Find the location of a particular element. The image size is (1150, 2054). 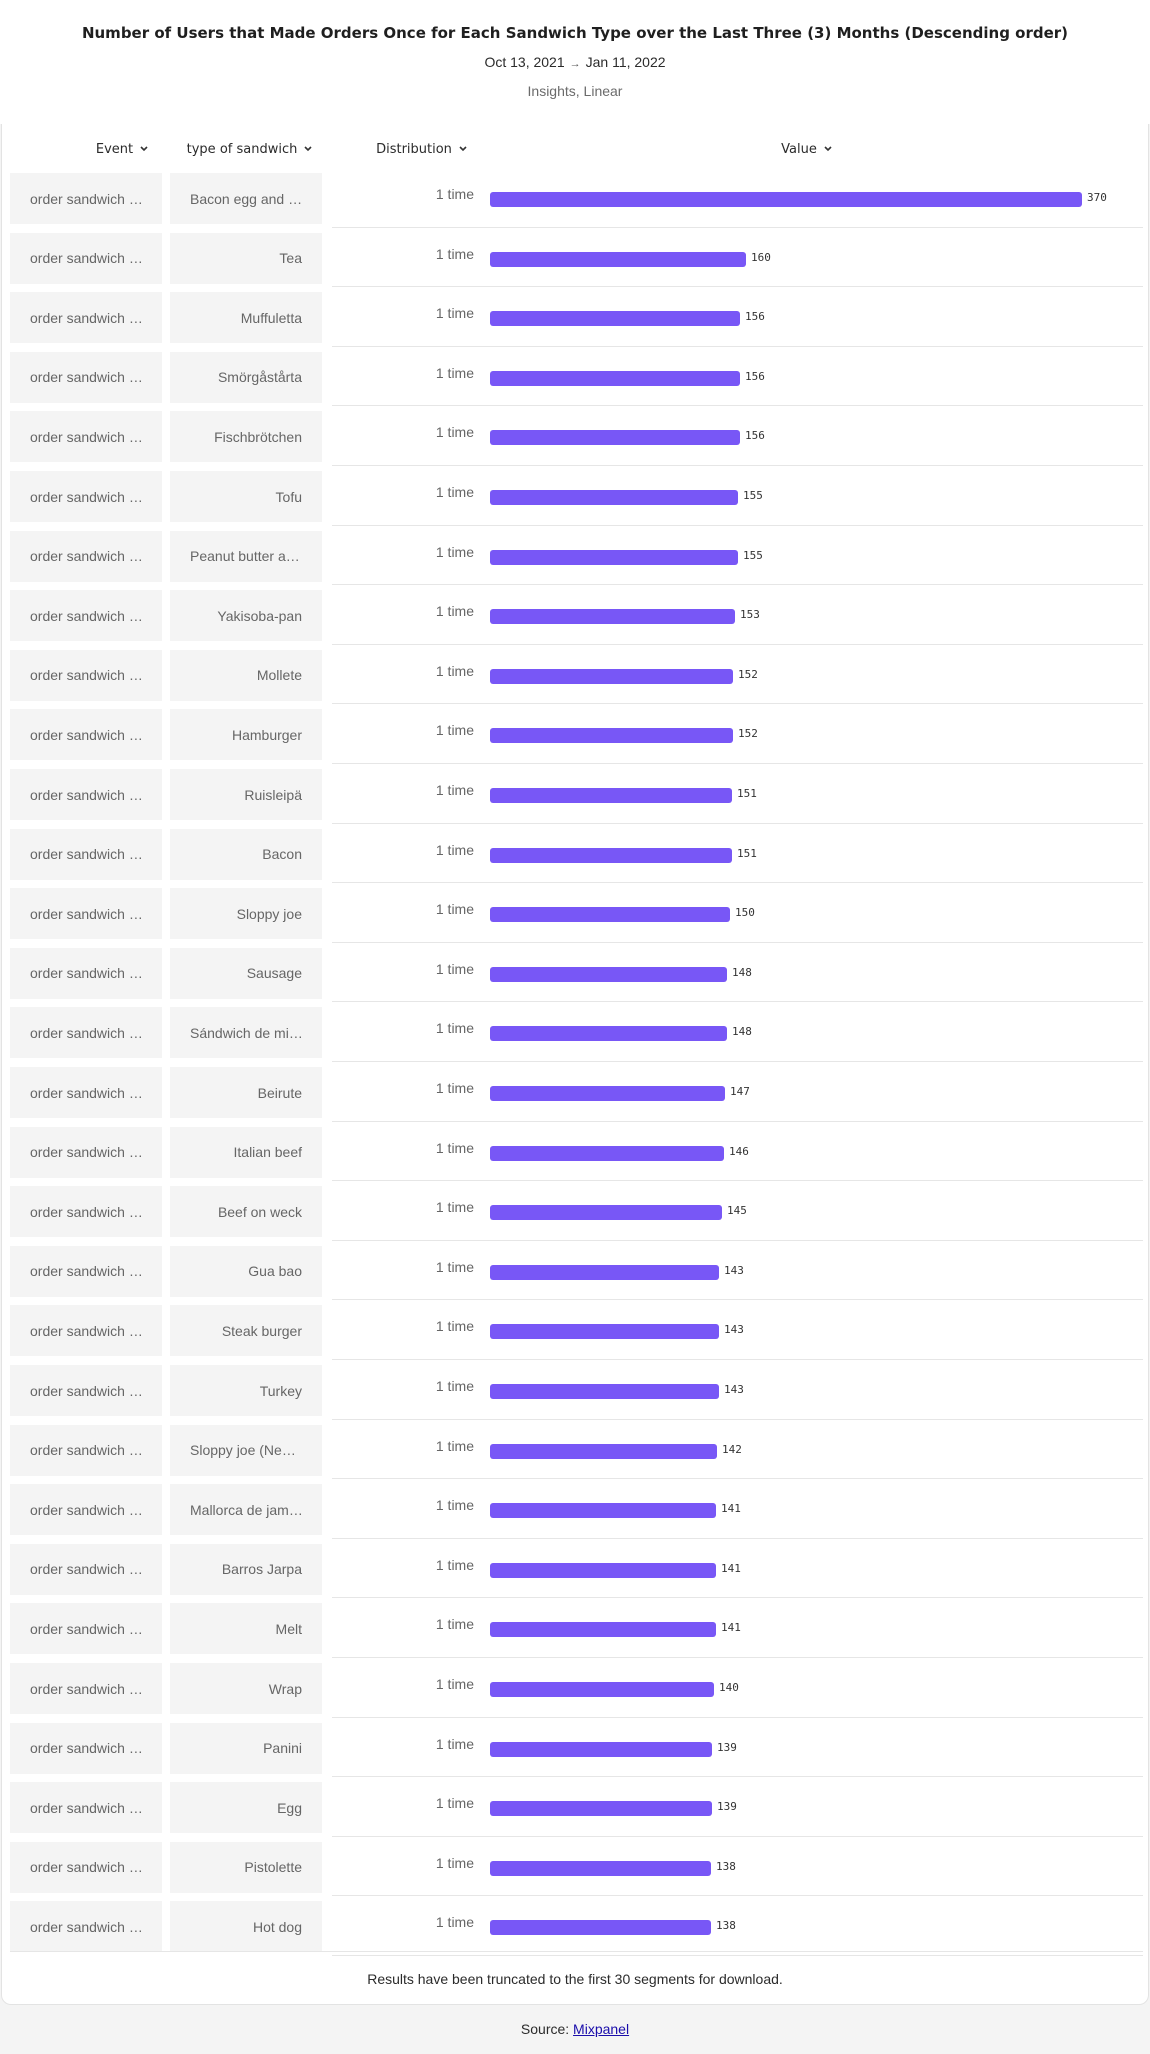

row-divider is located at coordinates (737, 1240).